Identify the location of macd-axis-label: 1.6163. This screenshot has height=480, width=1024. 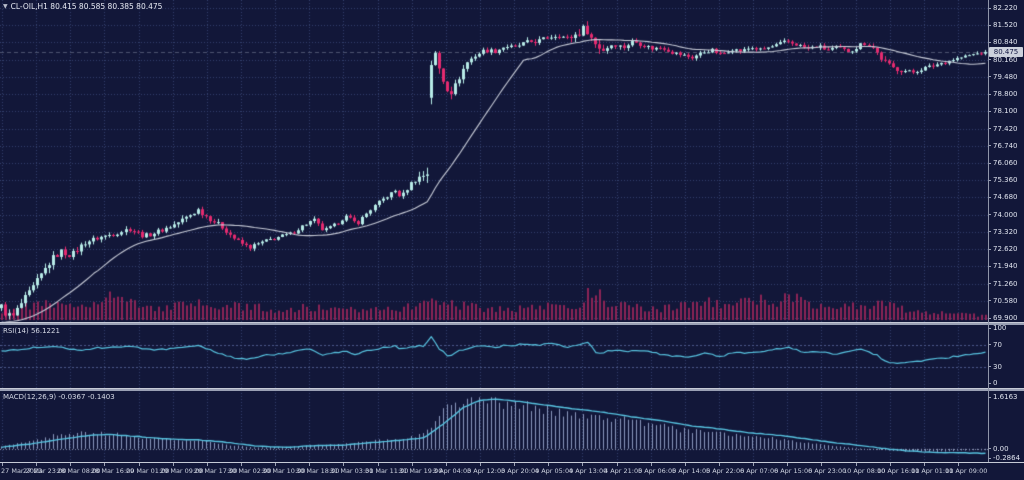
(1005, 397).